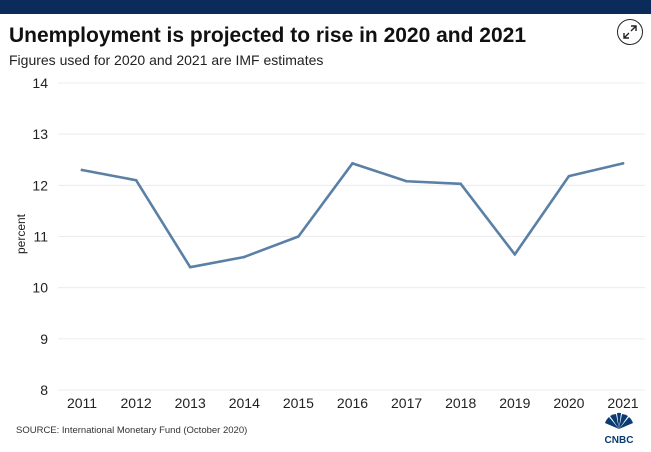 This screenshot has height=452, width=651. I want to click on y-tick-label: 10, so click(40, 288).